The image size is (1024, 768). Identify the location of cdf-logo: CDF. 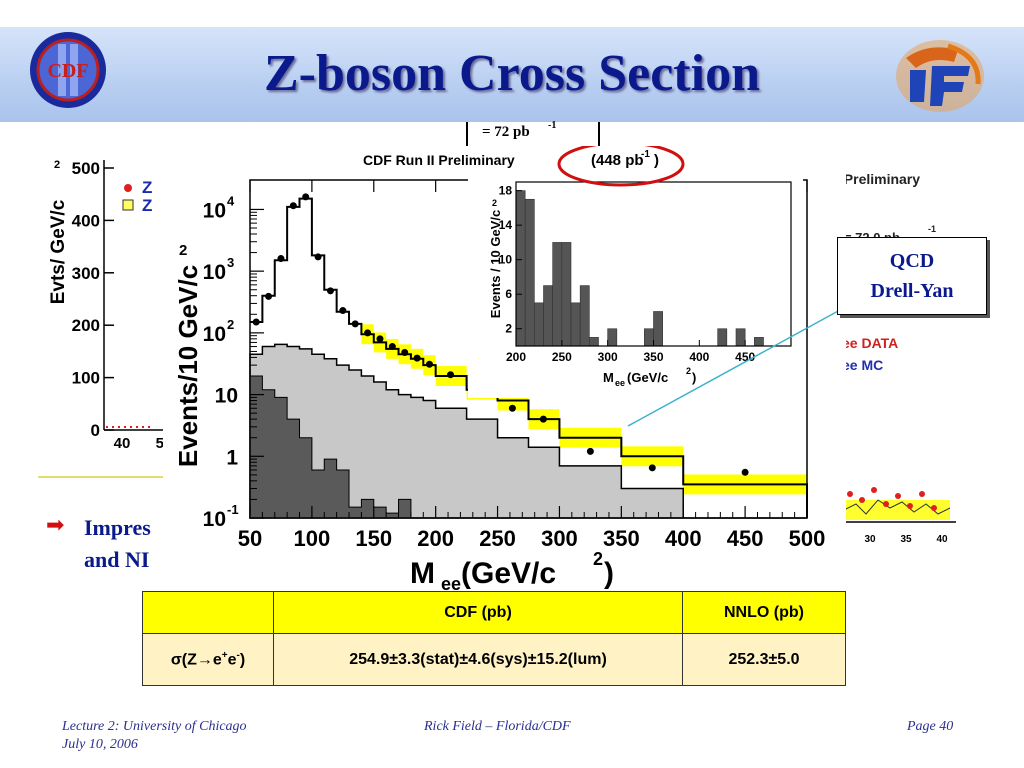
(68, 70).